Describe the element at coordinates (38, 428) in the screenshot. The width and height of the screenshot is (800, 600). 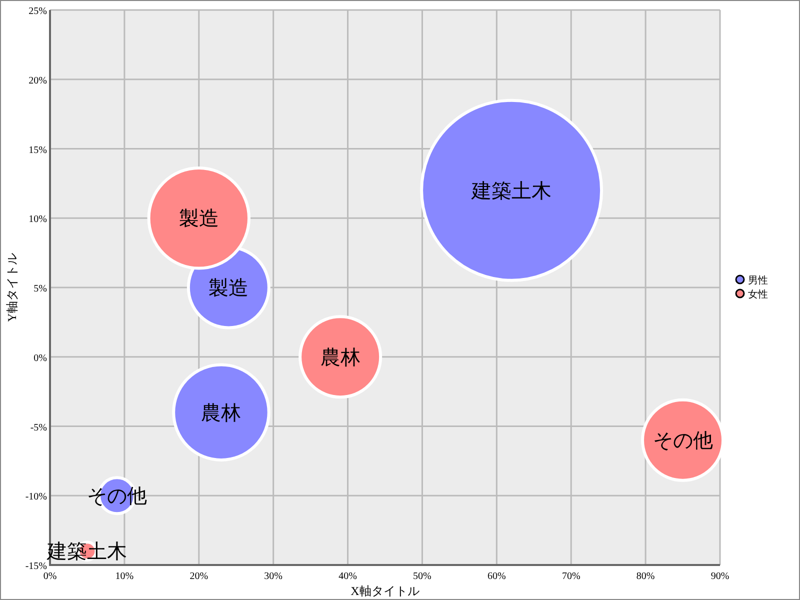
I see `y-tick-label: -5%` at that location.